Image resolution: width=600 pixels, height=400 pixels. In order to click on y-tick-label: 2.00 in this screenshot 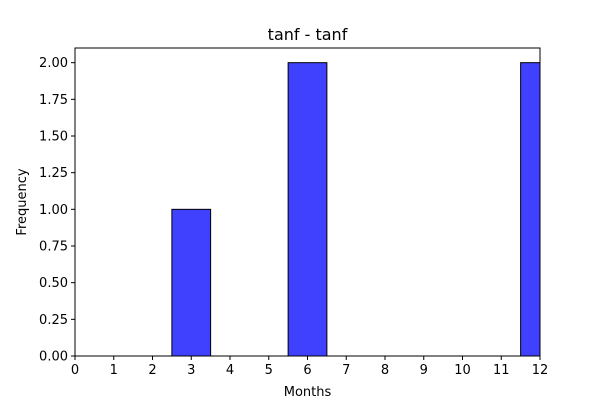, I will do `click(53, 63)`.